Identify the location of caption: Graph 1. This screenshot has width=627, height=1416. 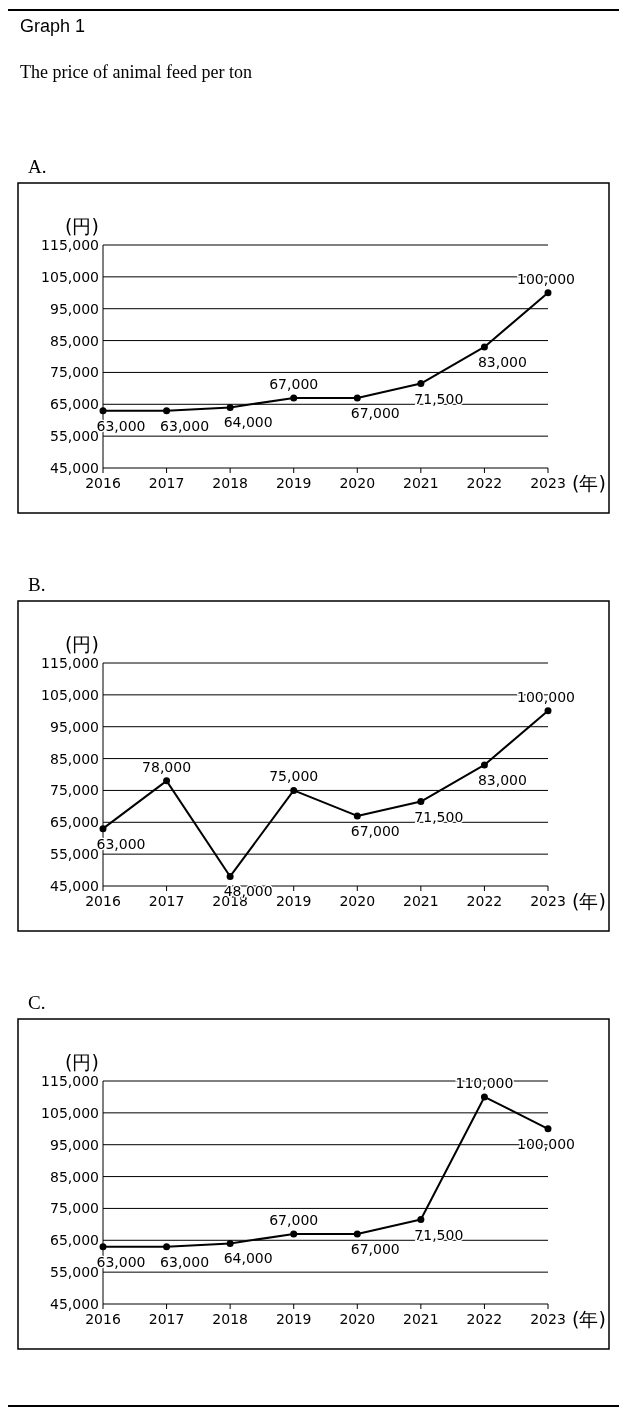
(53, 26).